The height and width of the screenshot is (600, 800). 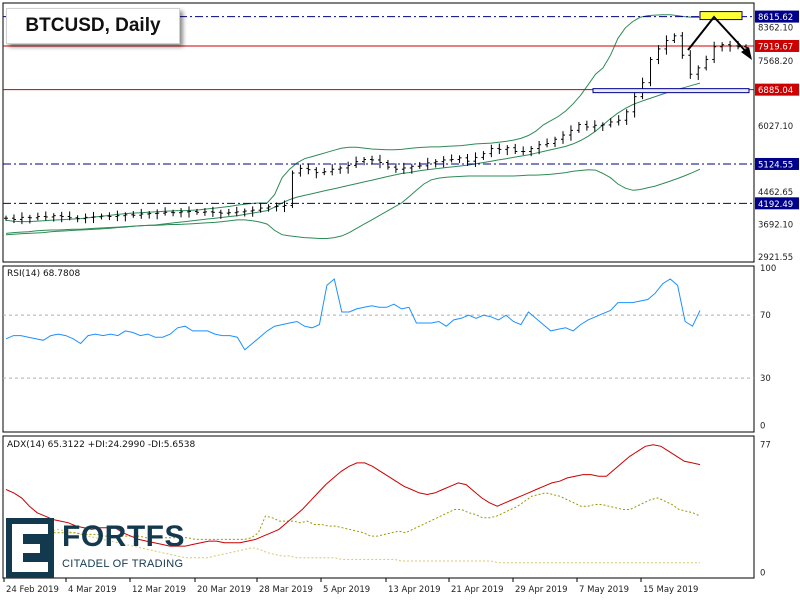 I want to click on price-level-label-0: 8615.62, so click(x=775, y=18).